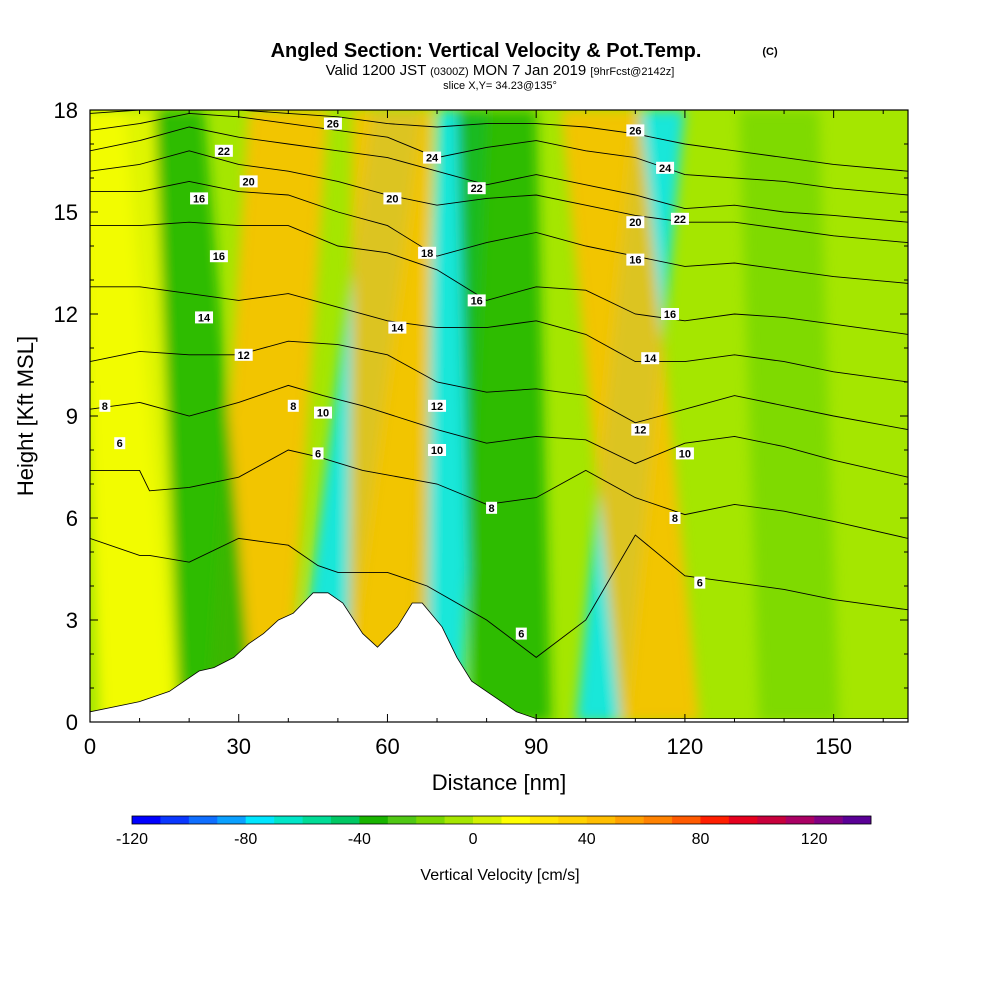 The image size is (1000, 1000). I want to click on colorbar-frame, so click(501, 820).